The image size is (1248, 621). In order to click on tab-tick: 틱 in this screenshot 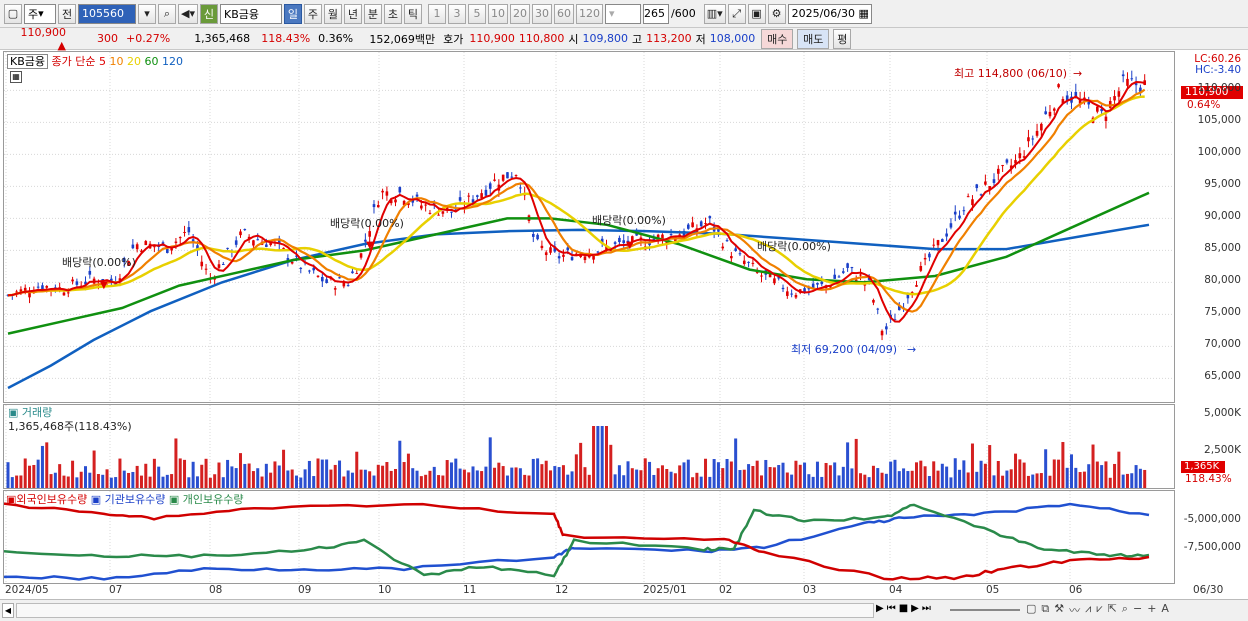, I will do `click(412, 13)`.